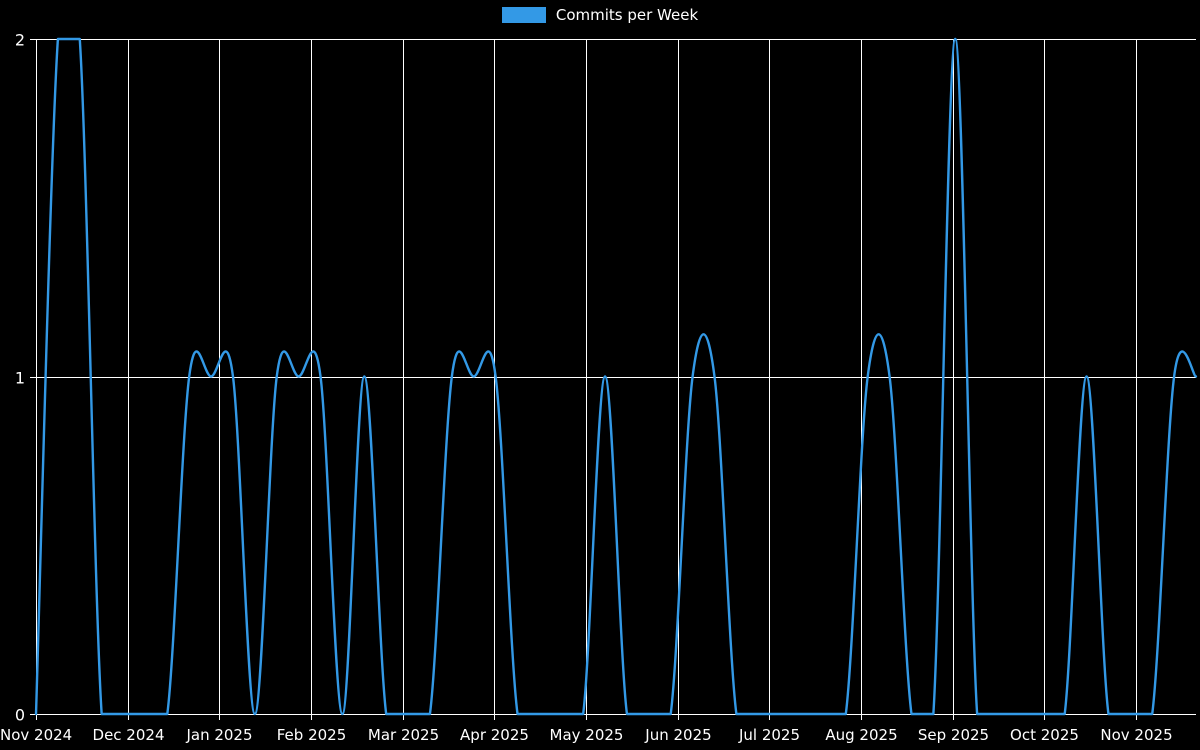  I want to click on y-axis-tick-label: 1, so click(20, 378).